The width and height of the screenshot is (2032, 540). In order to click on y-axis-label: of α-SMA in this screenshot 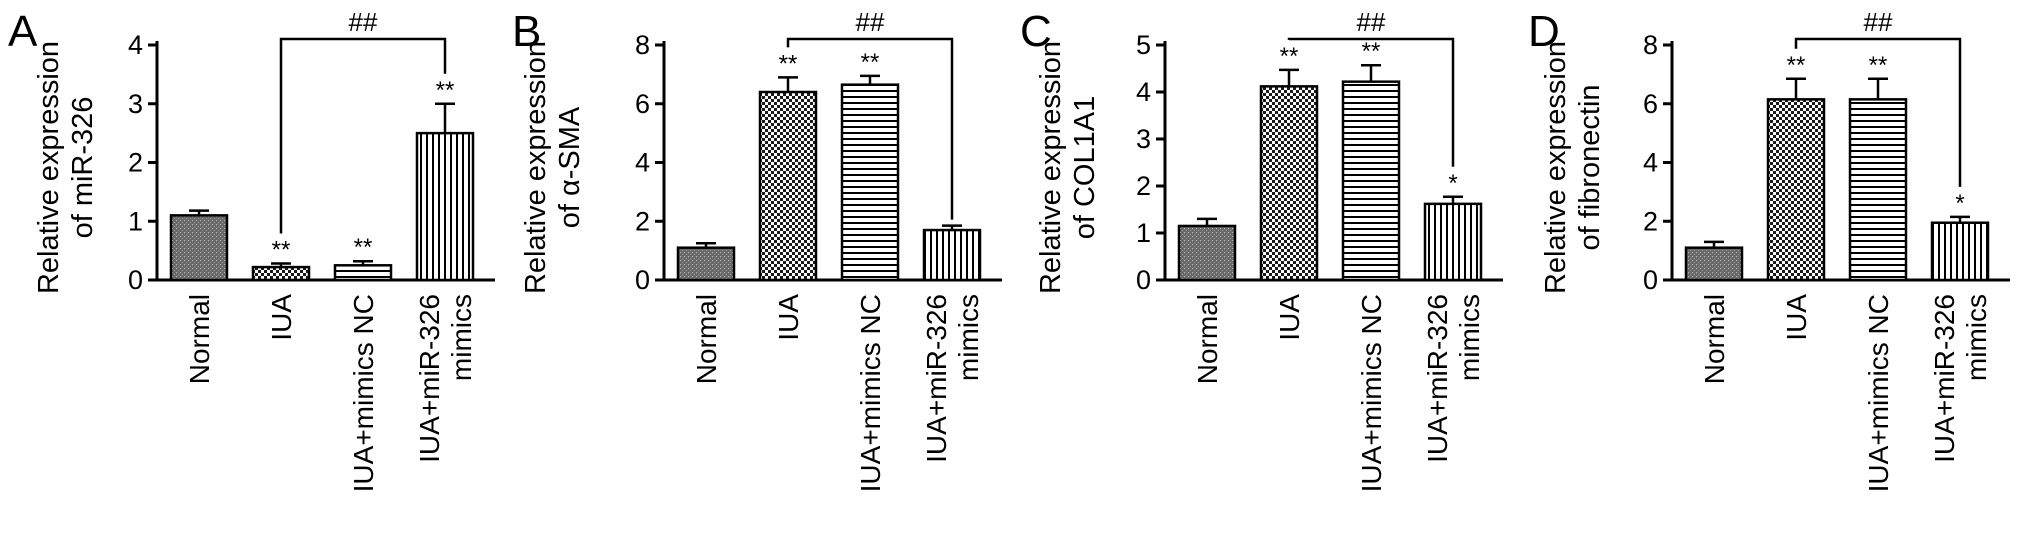, I will do `click(570, 167)`.